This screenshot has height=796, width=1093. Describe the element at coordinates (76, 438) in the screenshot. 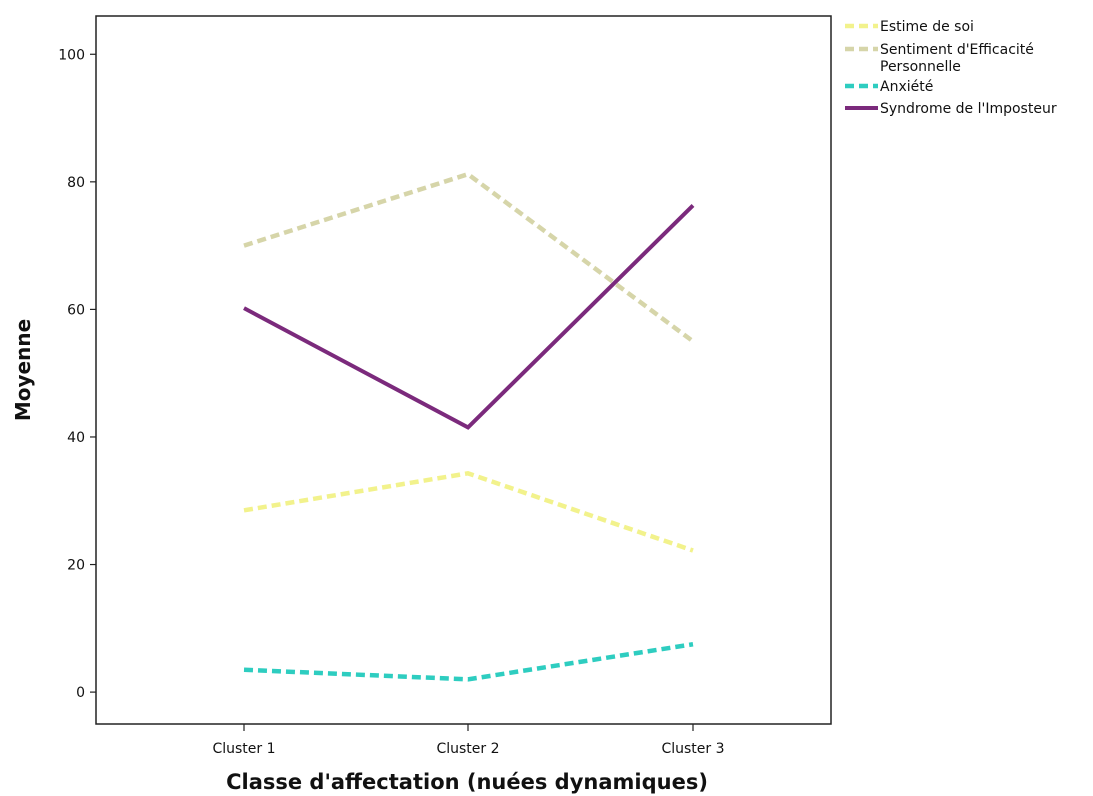

I see `y-tick-label: 40` at that location.